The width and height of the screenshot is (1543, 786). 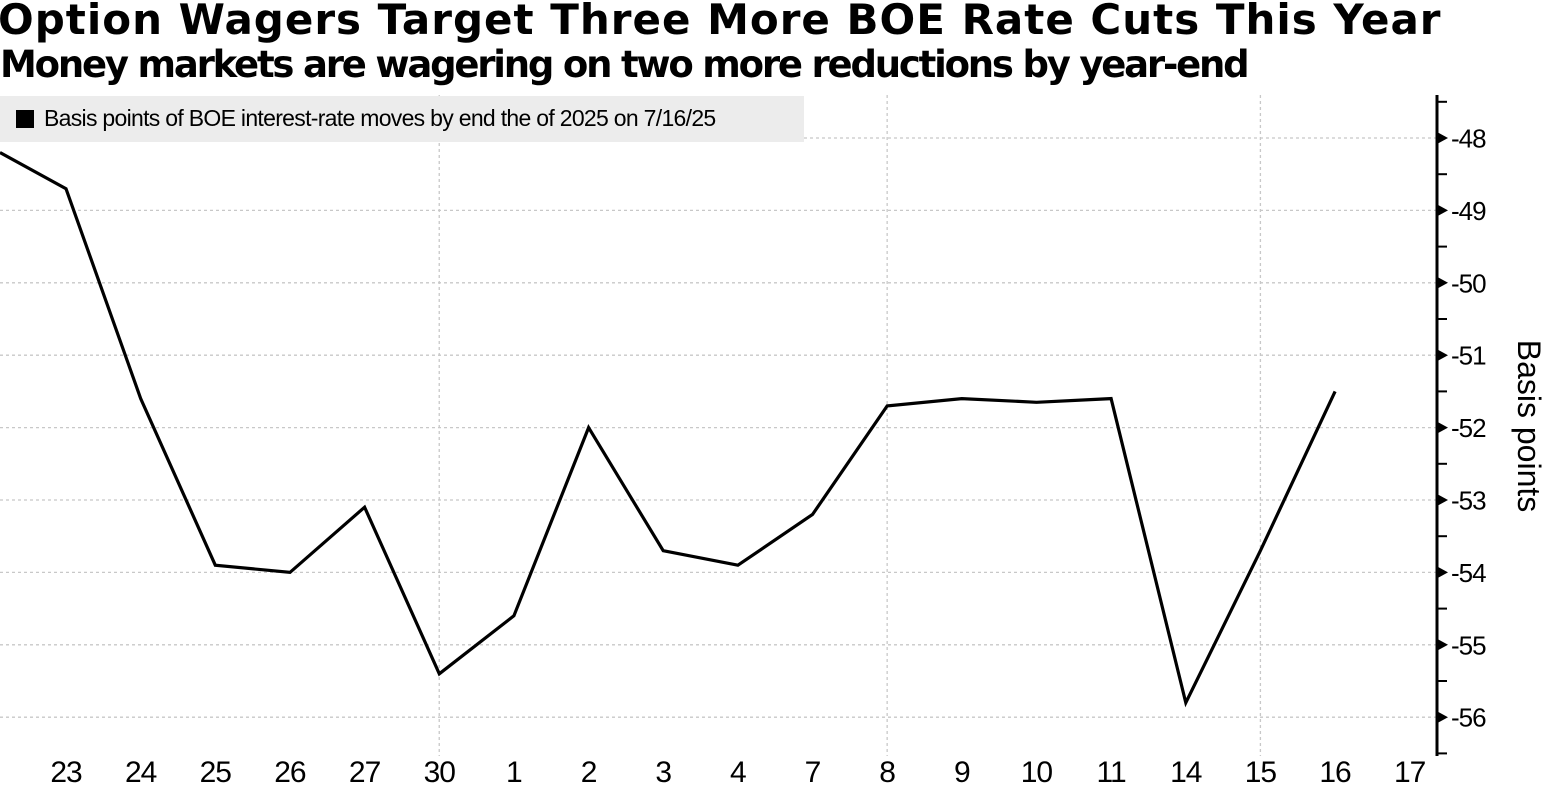 What do you see at coordinates (1468, 428) in the screenshot?
I see `y-tick-label: -52` at bounding box center [1468, 428].